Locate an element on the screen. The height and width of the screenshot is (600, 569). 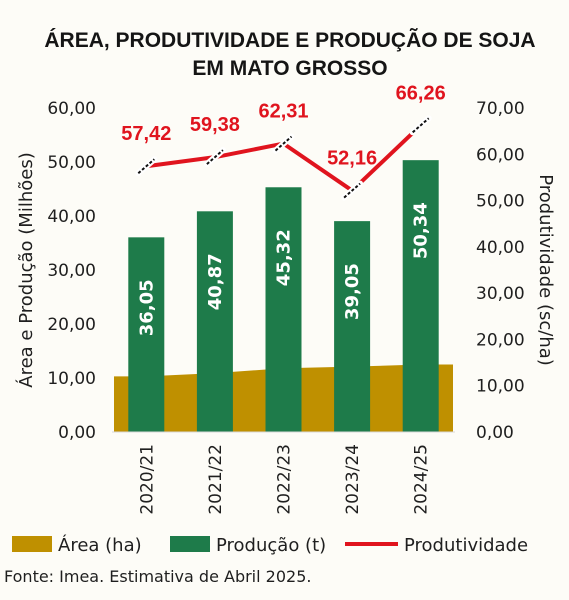
y-right-tick-label: 50,00 is located at coordinates (500, 202).